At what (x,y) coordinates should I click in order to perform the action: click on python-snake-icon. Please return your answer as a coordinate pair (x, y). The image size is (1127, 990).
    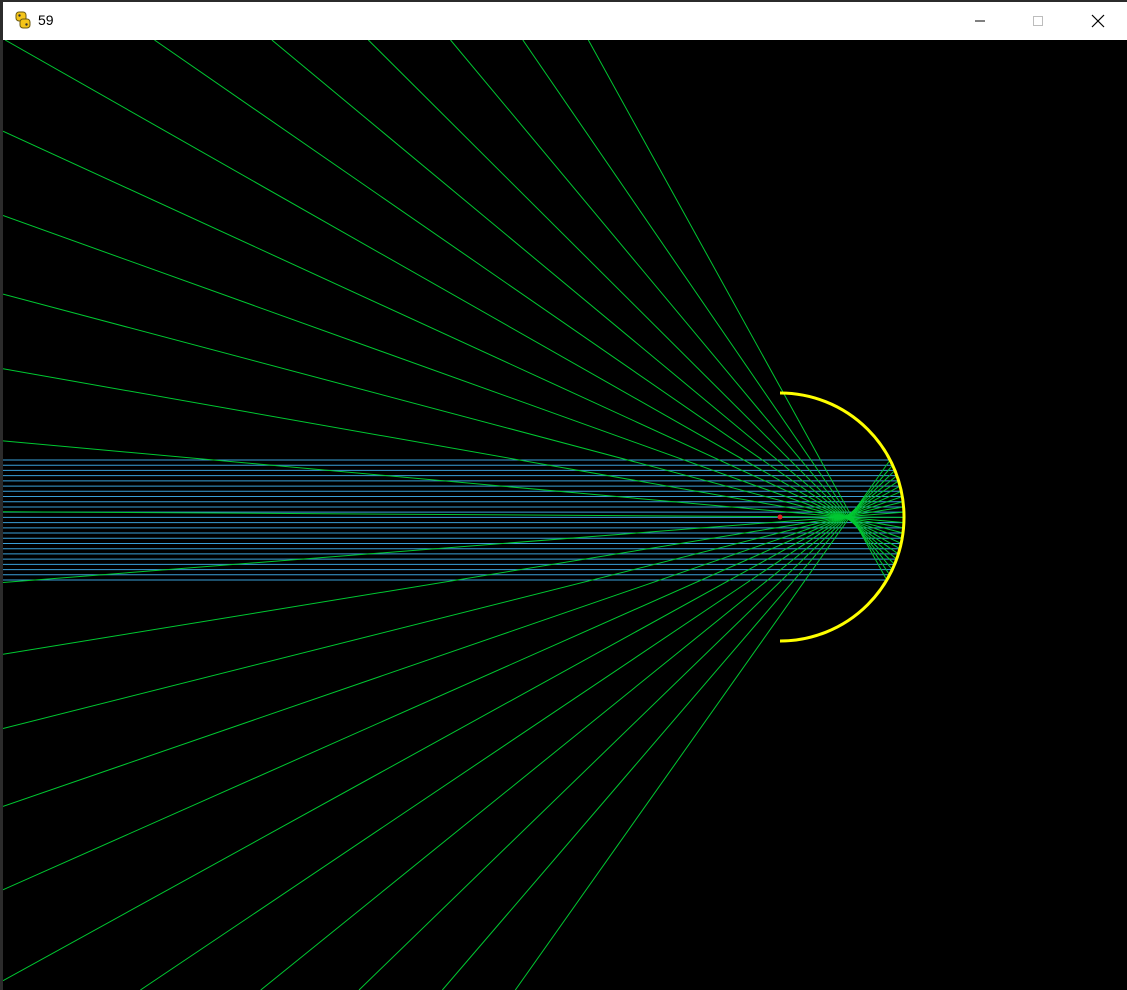
    Looking at the image, I should click on (23, 20).